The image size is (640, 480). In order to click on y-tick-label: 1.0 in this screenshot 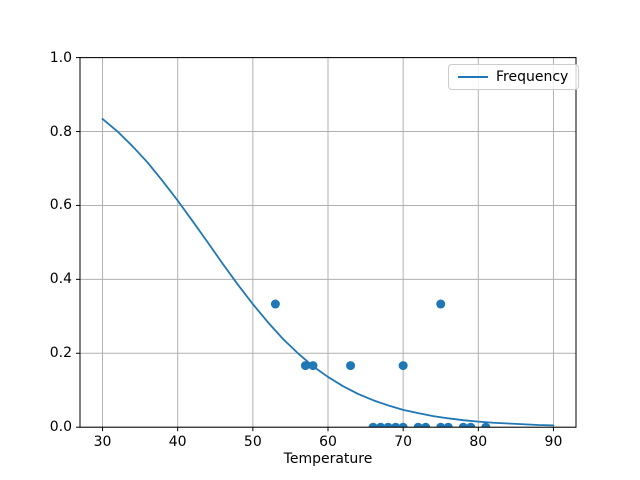, I will do `click(60, 57)`.